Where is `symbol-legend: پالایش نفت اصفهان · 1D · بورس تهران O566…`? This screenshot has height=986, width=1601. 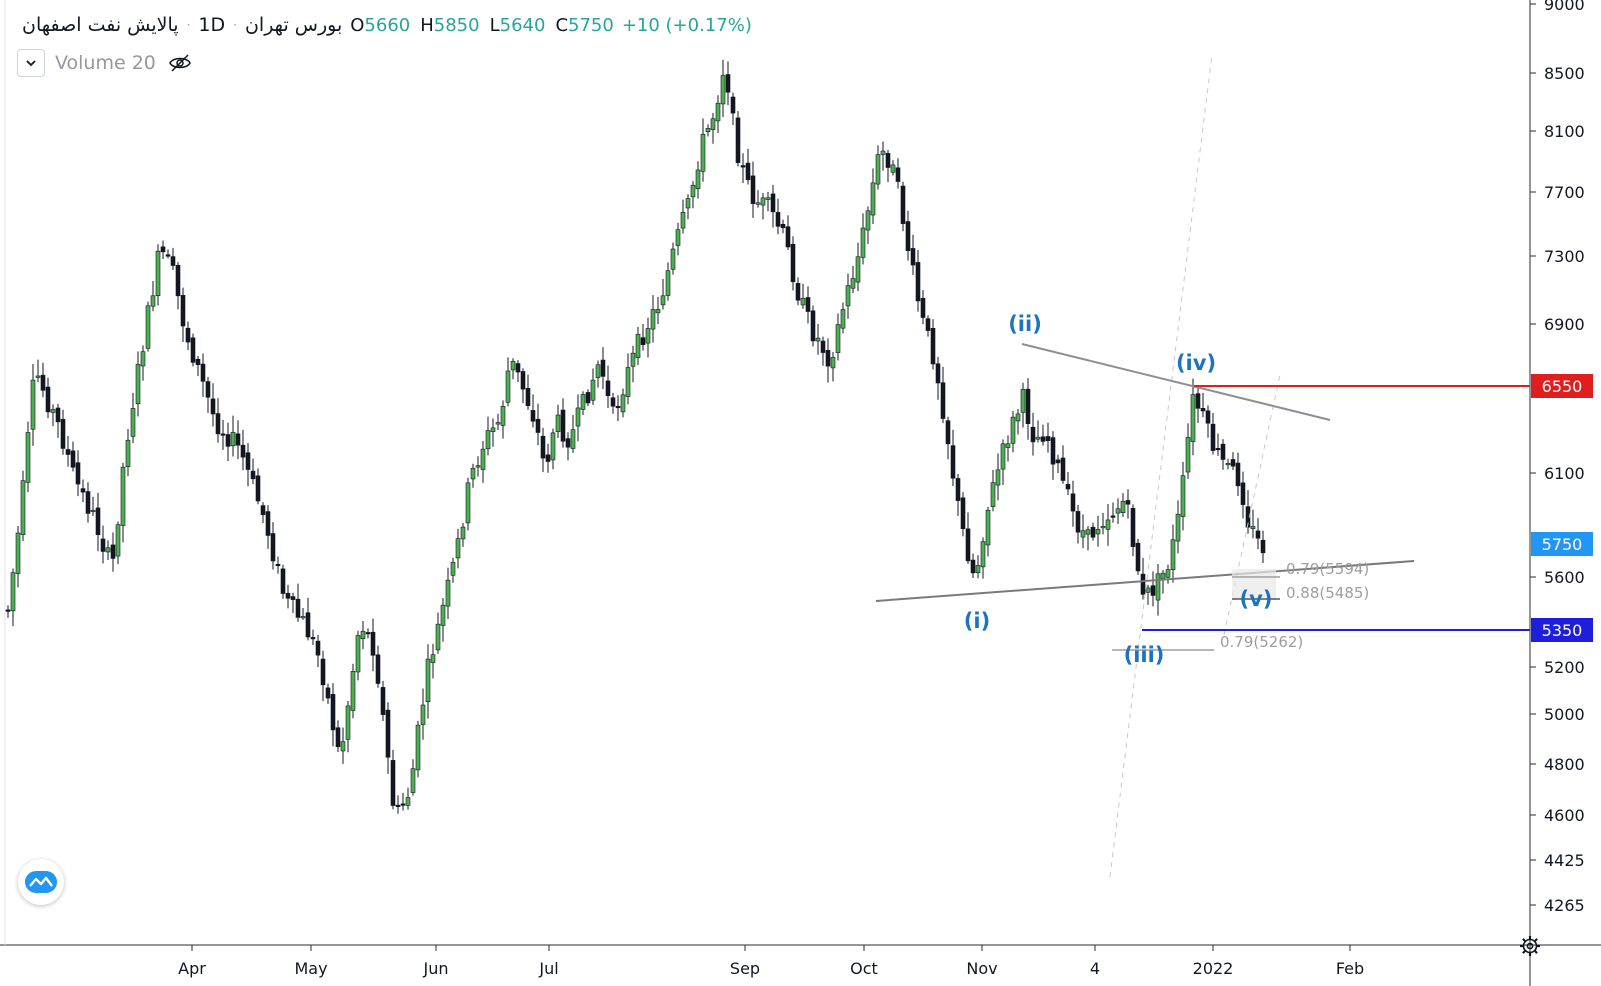 symbol-legend: پالایش نفت اصفهان · 1D · بورس تهران O566… is located at coordinates (387, 25).